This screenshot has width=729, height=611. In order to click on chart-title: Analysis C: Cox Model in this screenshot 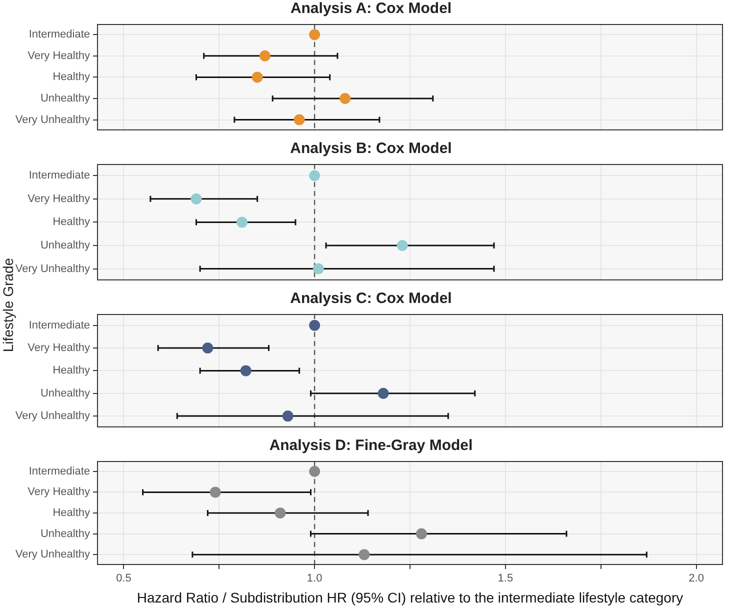, I will do `click(371, 299)`.